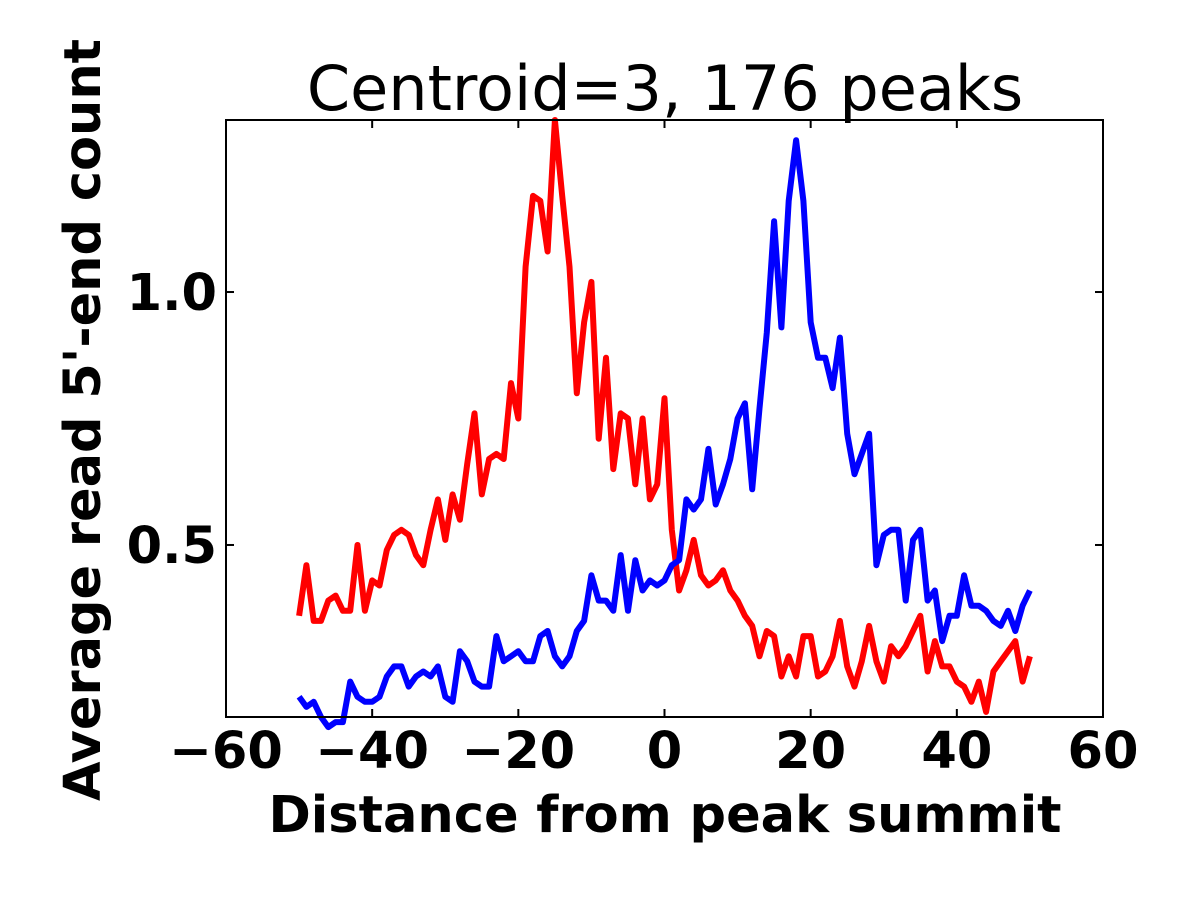 This screenshot has width=1200, height=900. What do you see at coordinates (518, 751) in the screenshot?
I see `x-tick-label: −20` at bounding box center [518, 751].